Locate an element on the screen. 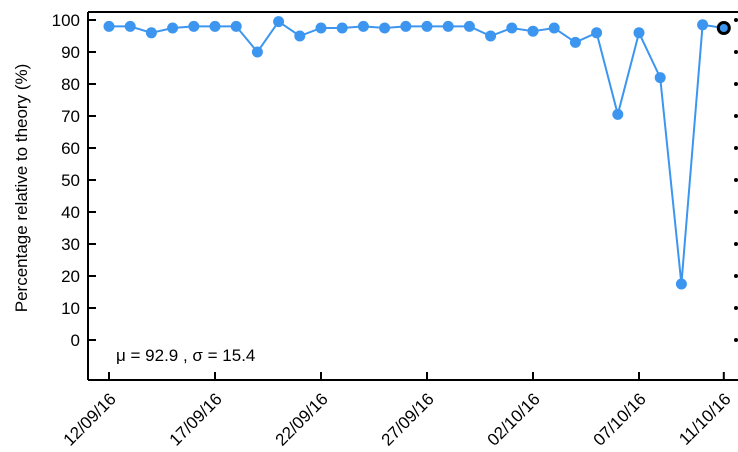 This screenshot has width=738, height=452. y-tick-label: 100 is located at coordinates (66, 20).